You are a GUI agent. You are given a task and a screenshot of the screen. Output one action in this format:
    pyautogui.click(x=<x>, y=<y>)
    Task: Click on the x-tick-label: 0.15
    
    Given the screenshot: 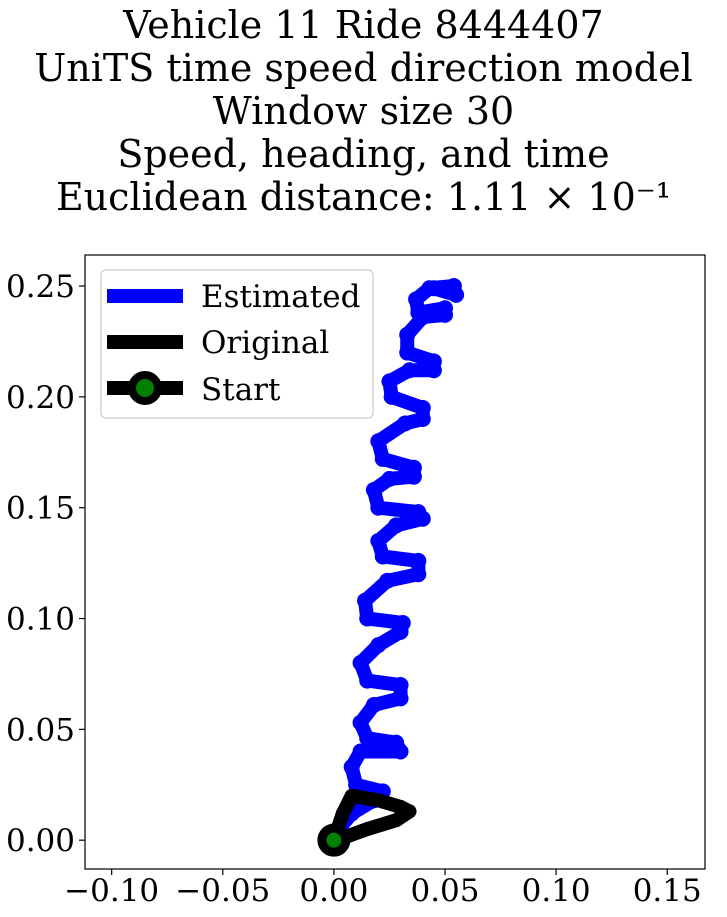 What is the action you would take?
    pyautogui.click(x=667, y=891)
    